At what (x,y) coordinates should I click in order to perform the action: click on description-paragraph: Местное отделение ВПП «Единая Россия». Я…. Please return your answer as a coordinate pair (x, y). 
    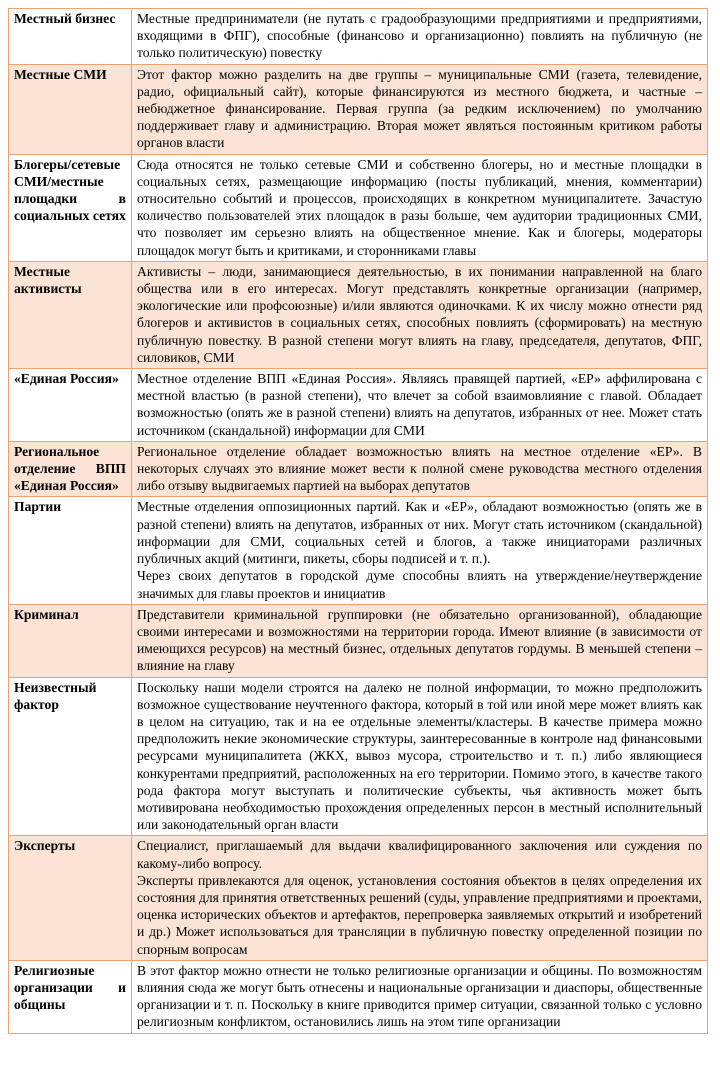
    Looking at the image, I should click on (419, 404).